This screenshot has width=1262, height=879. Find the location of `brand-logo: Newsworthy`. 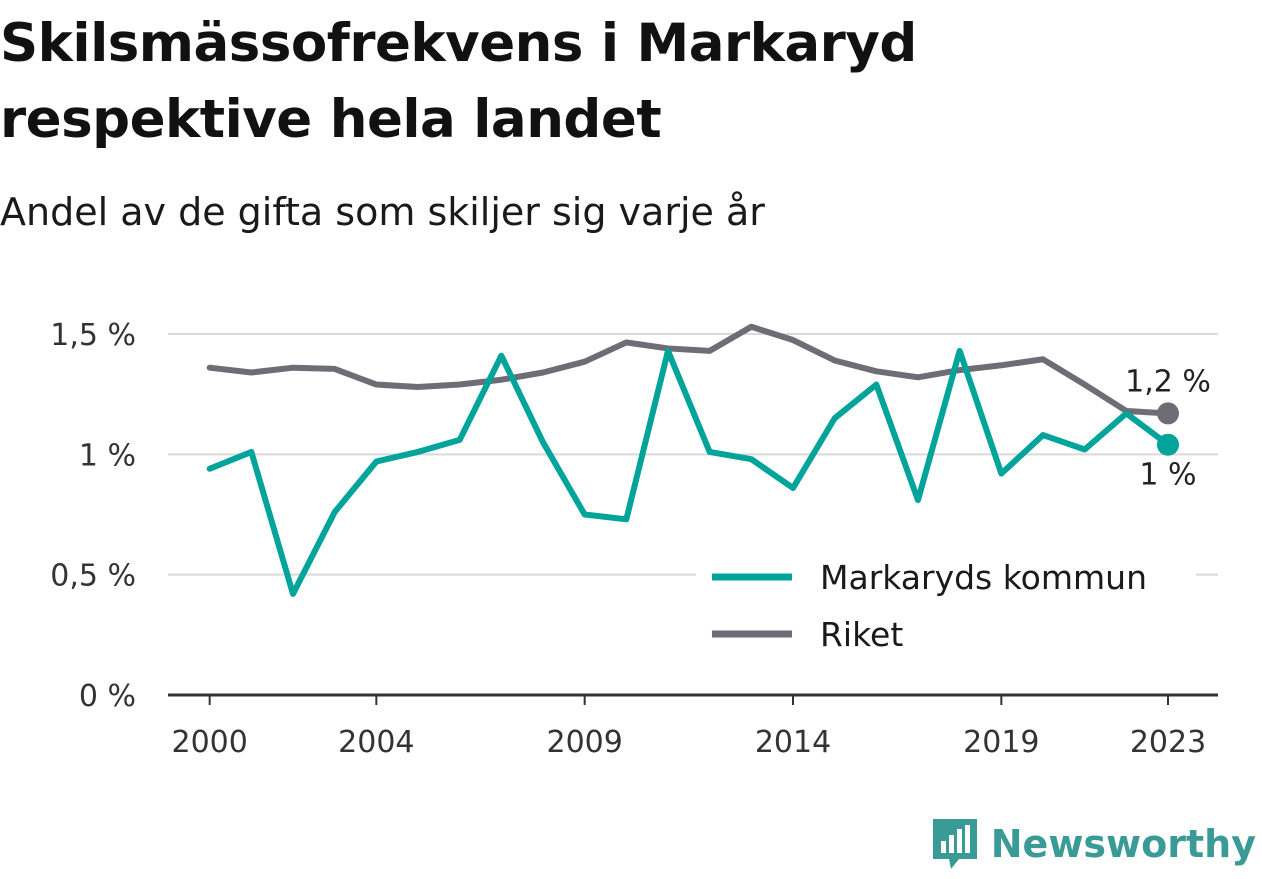

brand-logo: Newsworthy is located at coordinates (1092, 844).